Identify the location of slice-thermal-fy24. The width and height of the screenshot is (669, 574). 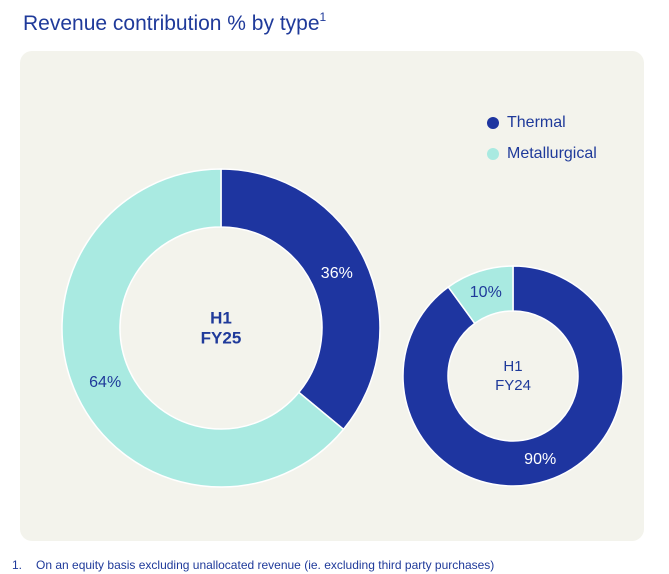
(513, 376).